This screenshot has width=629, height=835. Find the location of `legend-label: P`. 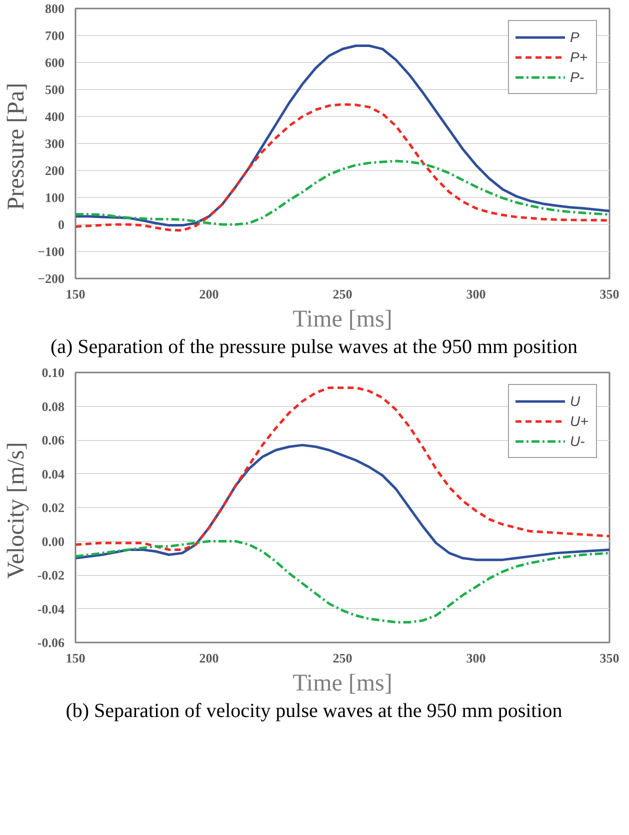

legend-label: P is located at coordinates (575, 37).